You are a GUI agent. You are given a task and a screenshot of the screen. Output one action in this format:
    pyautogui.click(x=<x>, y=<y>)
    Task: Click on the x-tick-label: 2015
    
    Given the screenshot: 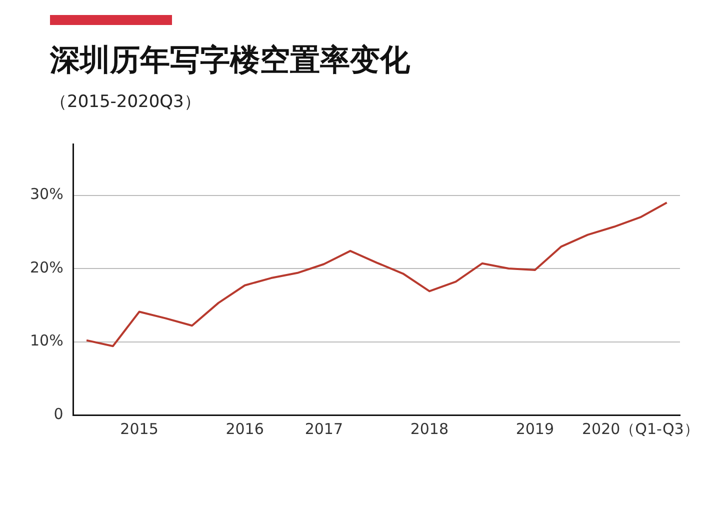 What is the action you would take?
    pyautogui.click(x=139, y=429)
    